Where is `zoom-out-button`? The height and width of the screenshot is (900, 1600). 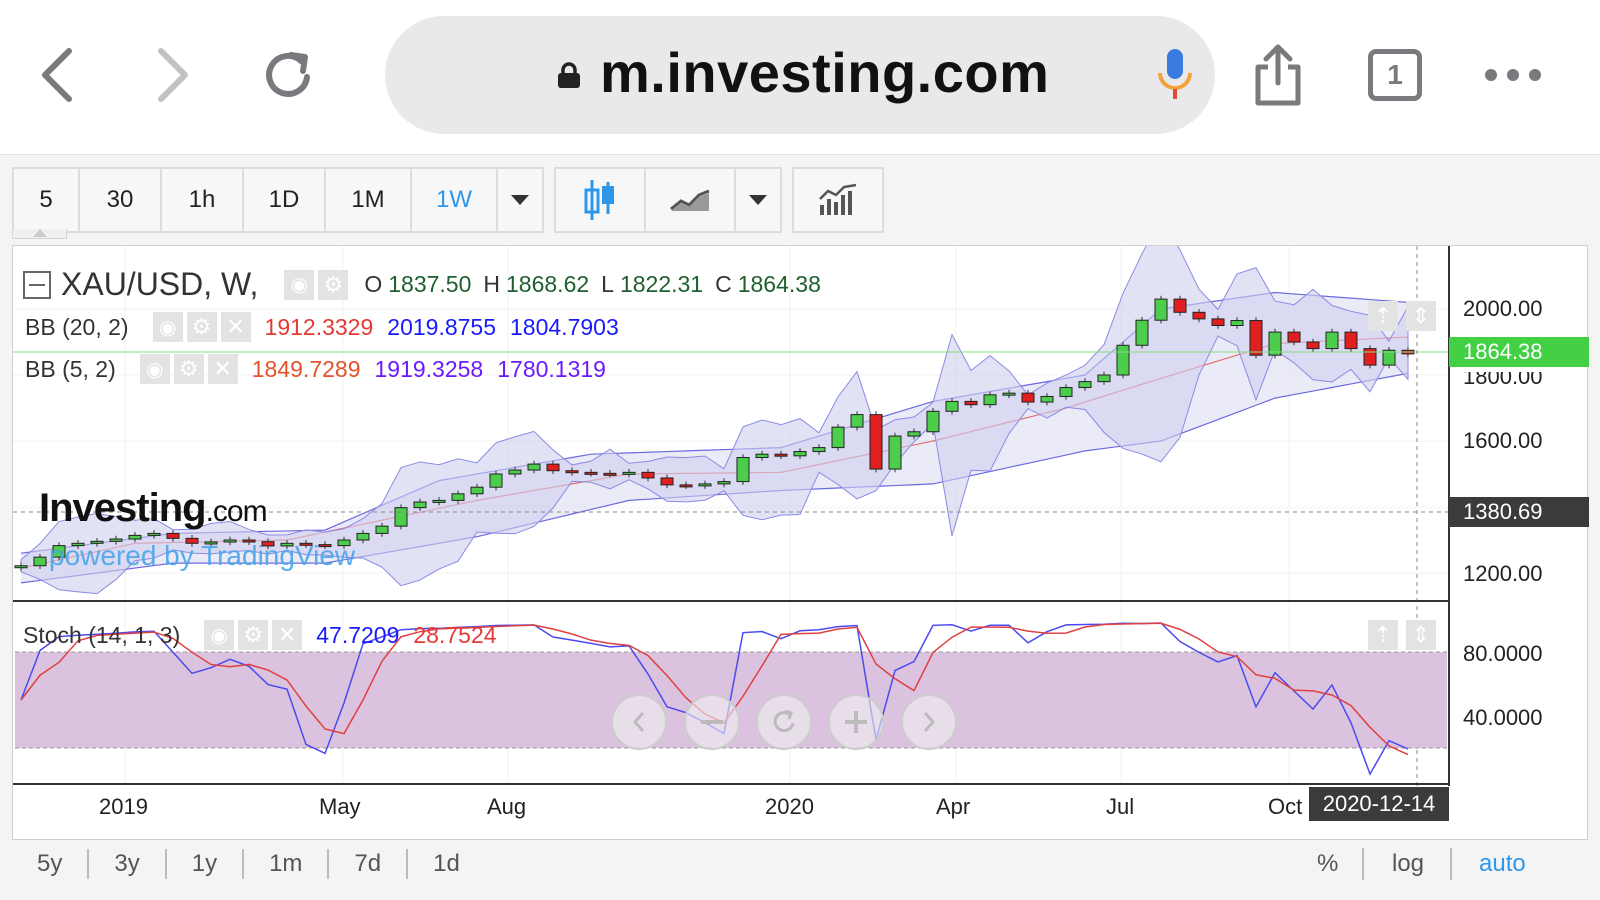
zoom-out-button is located at coordinates (712, 722).